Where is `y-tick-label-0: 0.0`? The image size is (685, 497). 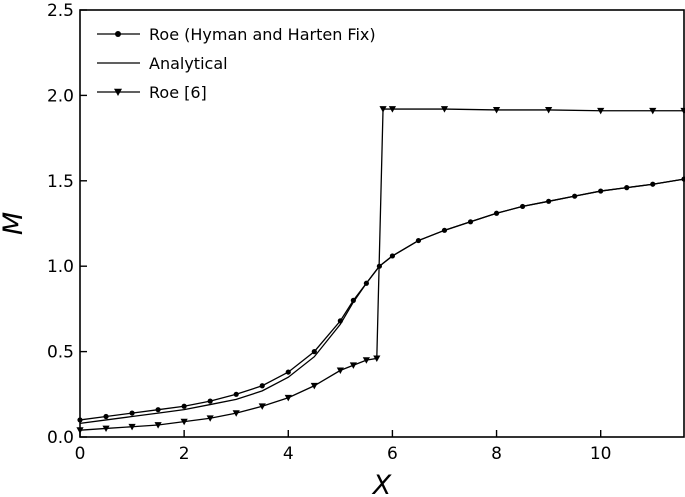
y-tick-label-0: 0.0 is located at coordinates (60, 438).